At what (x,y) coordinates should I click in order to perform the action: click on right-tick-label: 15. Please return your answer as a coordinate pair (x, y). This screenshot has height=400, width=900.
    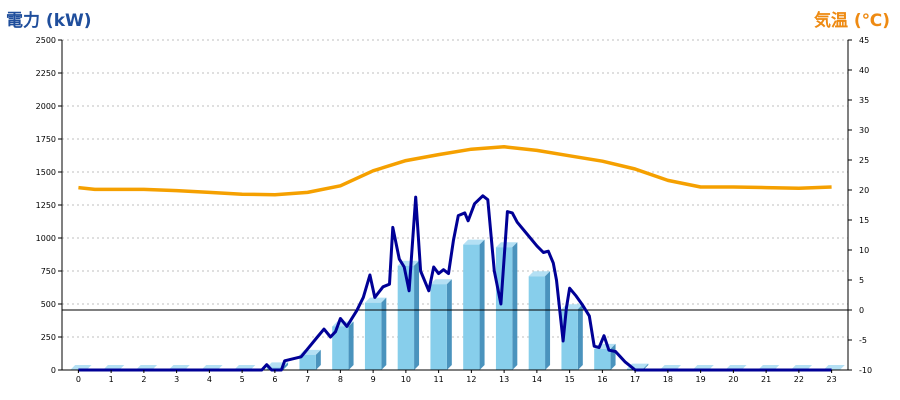
    Looking at the image, I should click on (864, 220).